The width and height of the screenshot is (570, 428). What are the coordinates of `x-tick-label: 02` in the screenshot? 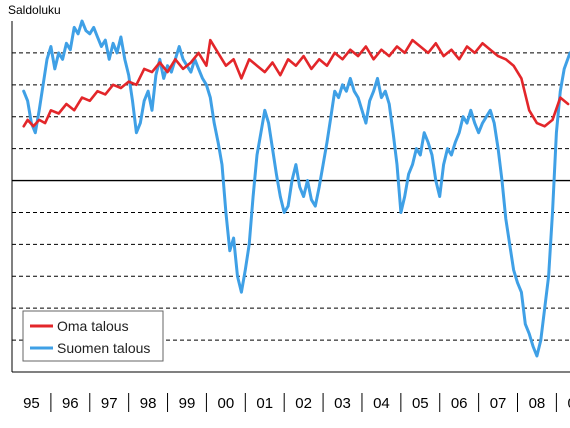 It's located at (303, 403).